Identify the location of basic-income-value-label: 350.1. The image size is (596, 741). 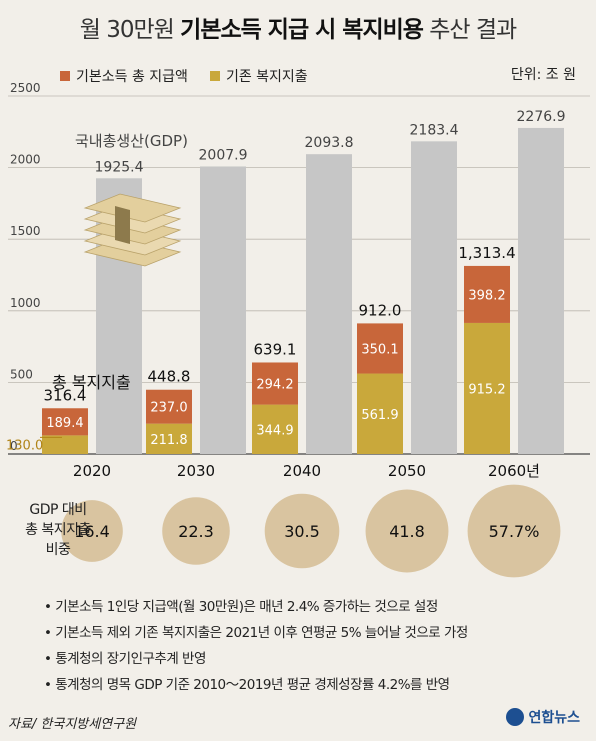
(379, 349).